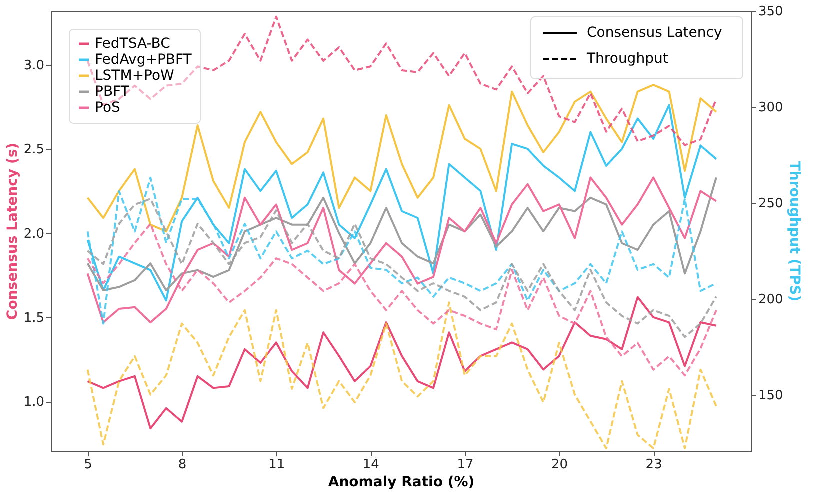 Image resolution: width=822 pixels, height=503 pixels. I want to click on y-tick-label: 1.5, so click(34, 318).